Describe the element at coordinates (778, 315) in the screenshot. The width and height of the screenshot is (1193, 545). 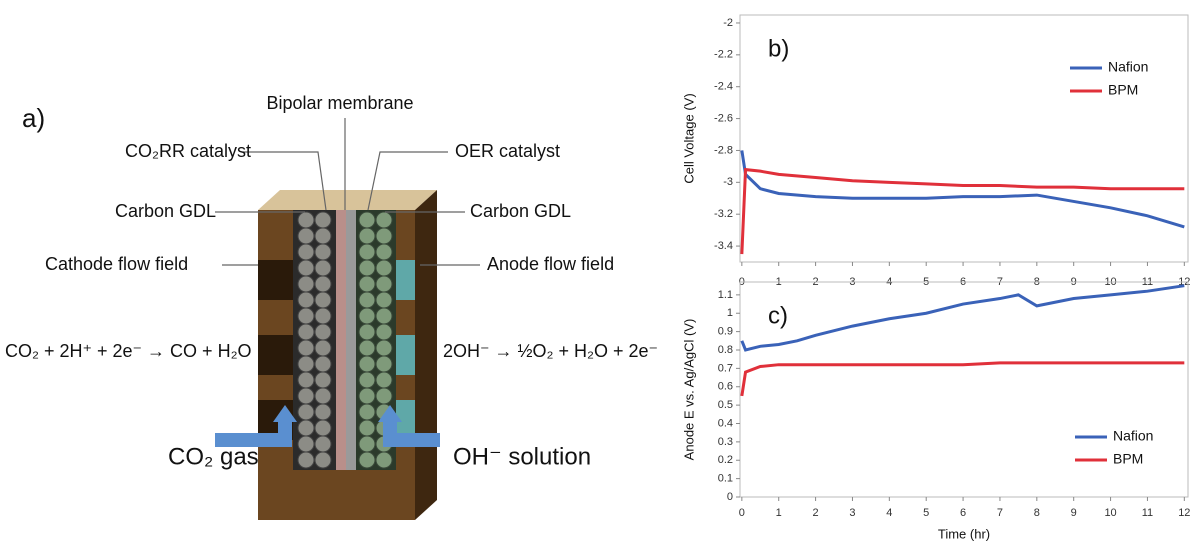
I see `panel-label: c)` at that location.